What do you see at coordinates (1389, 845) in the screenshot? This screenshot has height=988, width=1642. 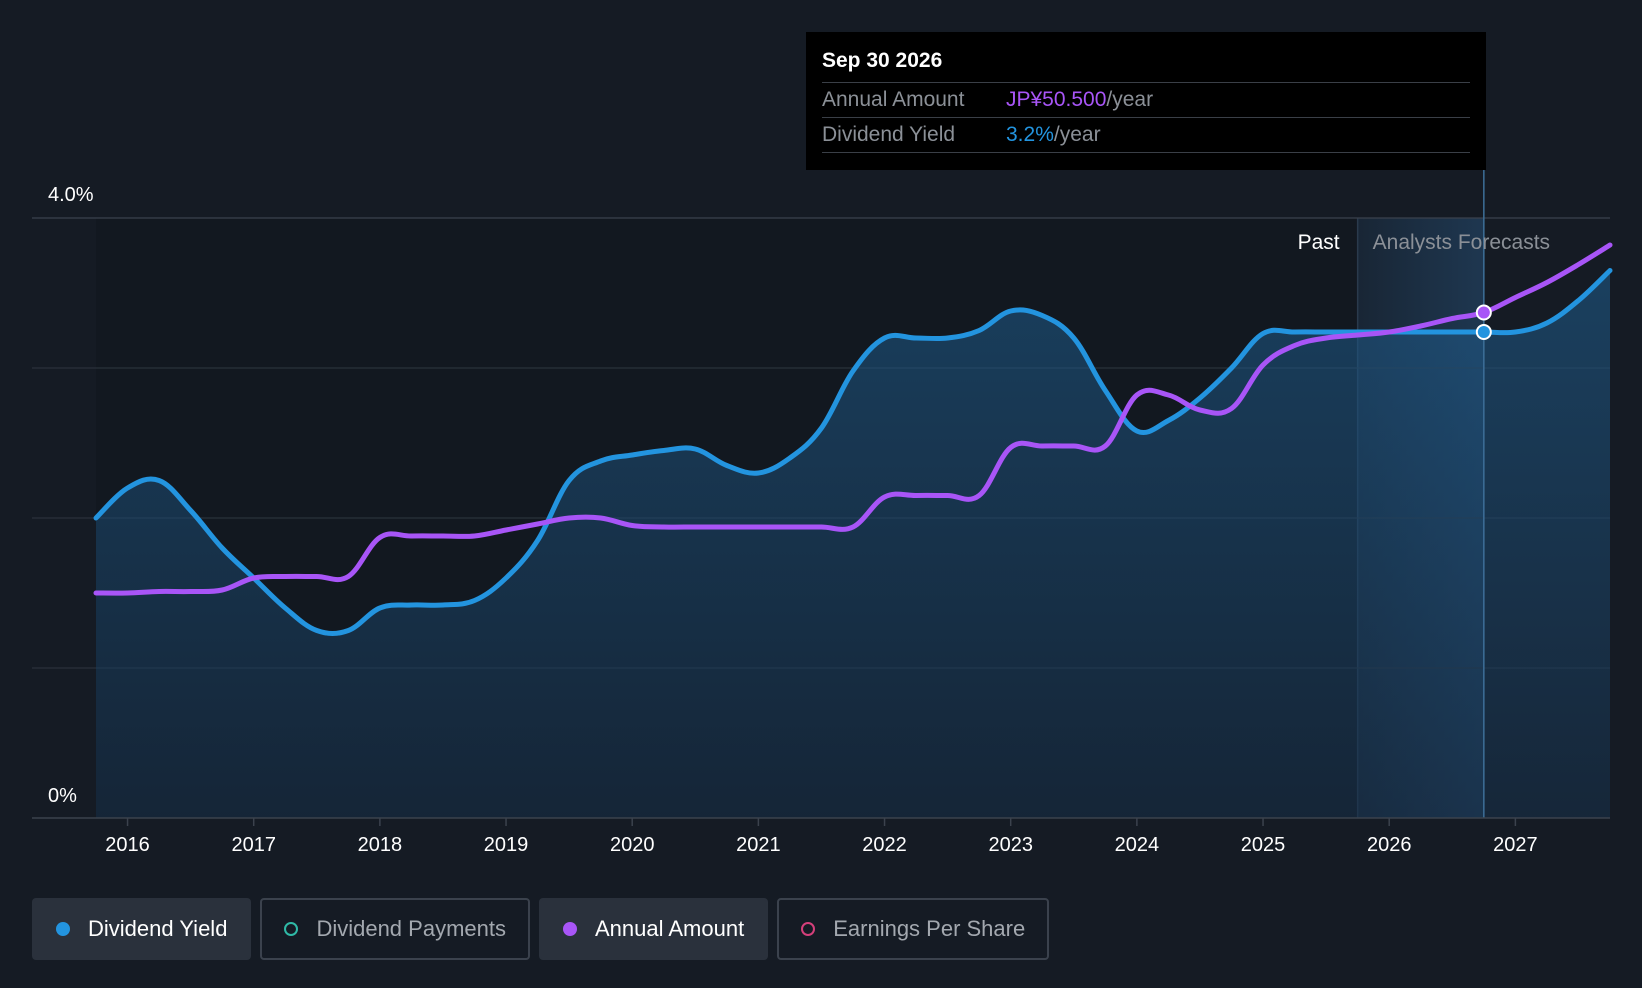 I see `x-tick-label: 2026` at bounding box center [1389, 845].